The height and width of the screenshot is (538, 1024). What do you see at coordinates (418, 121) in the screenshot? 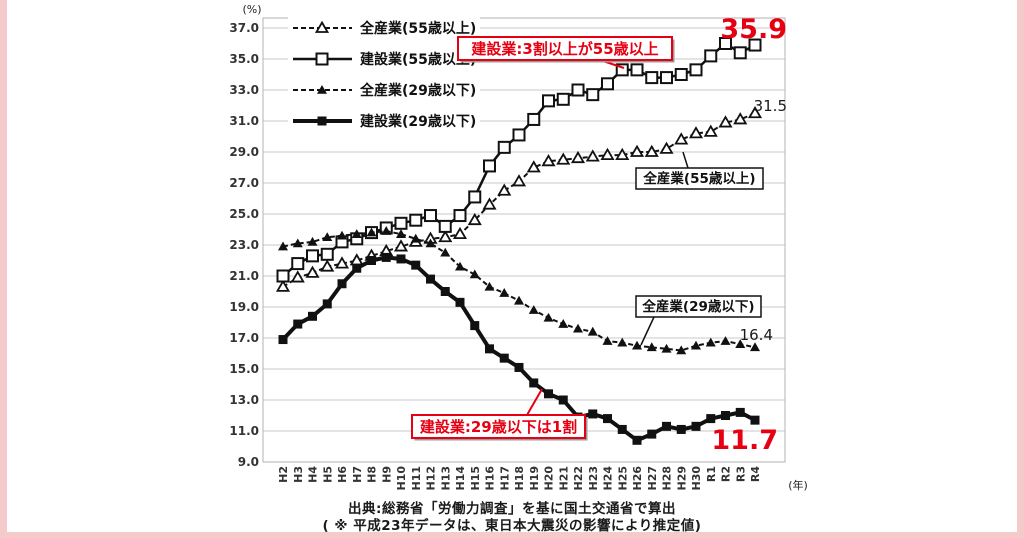
I see `svg-text: 建設業(29歳以下)` at bounding box center [418, 121].